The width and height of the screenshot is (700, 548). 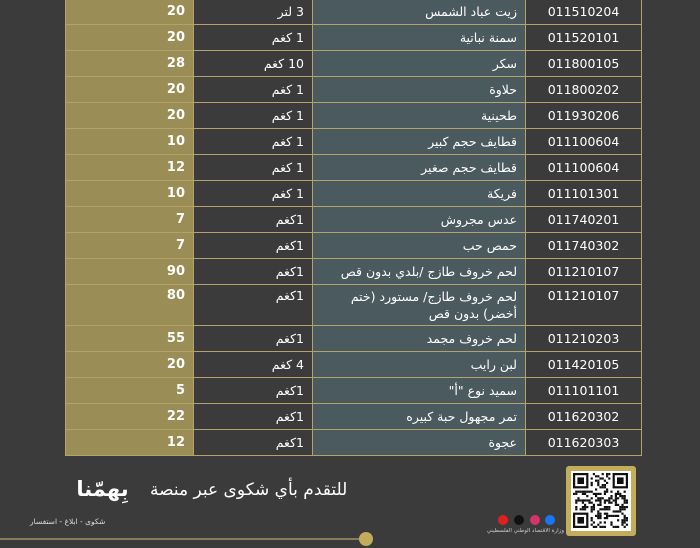 I want to click on price-cell: 7, so click(x=129, y=245).